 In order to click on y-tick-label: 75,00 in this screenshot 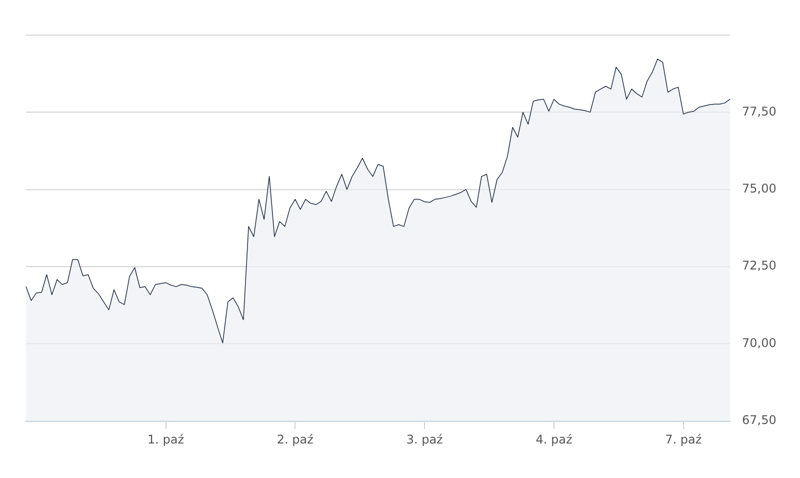, I will do `click(759, 189)`.